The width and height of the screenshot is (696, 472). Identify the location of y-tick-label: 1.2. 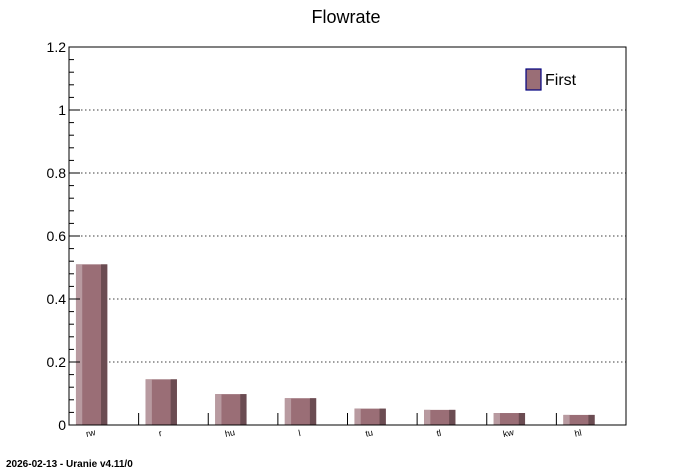
(57, 47).